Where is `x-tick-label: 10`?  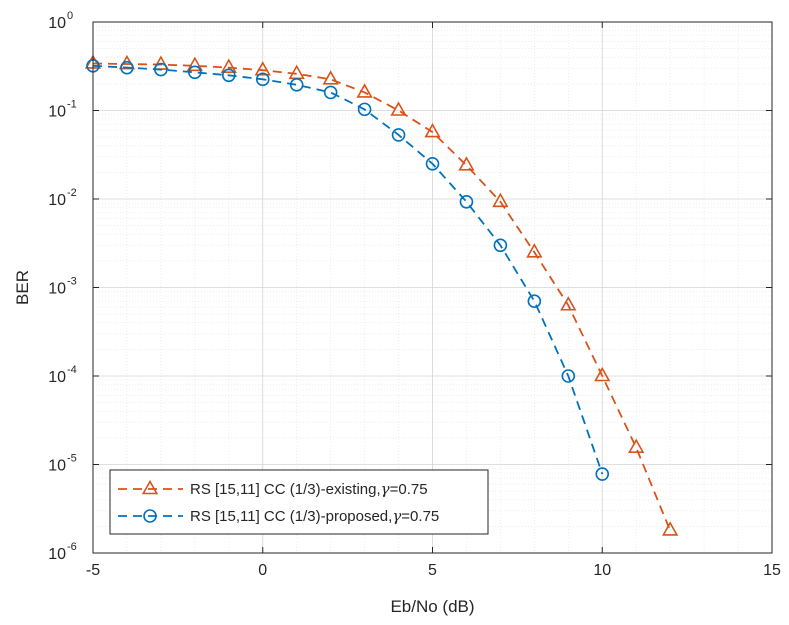
x-tick-label: 10 is located at coordinates (602, 570).